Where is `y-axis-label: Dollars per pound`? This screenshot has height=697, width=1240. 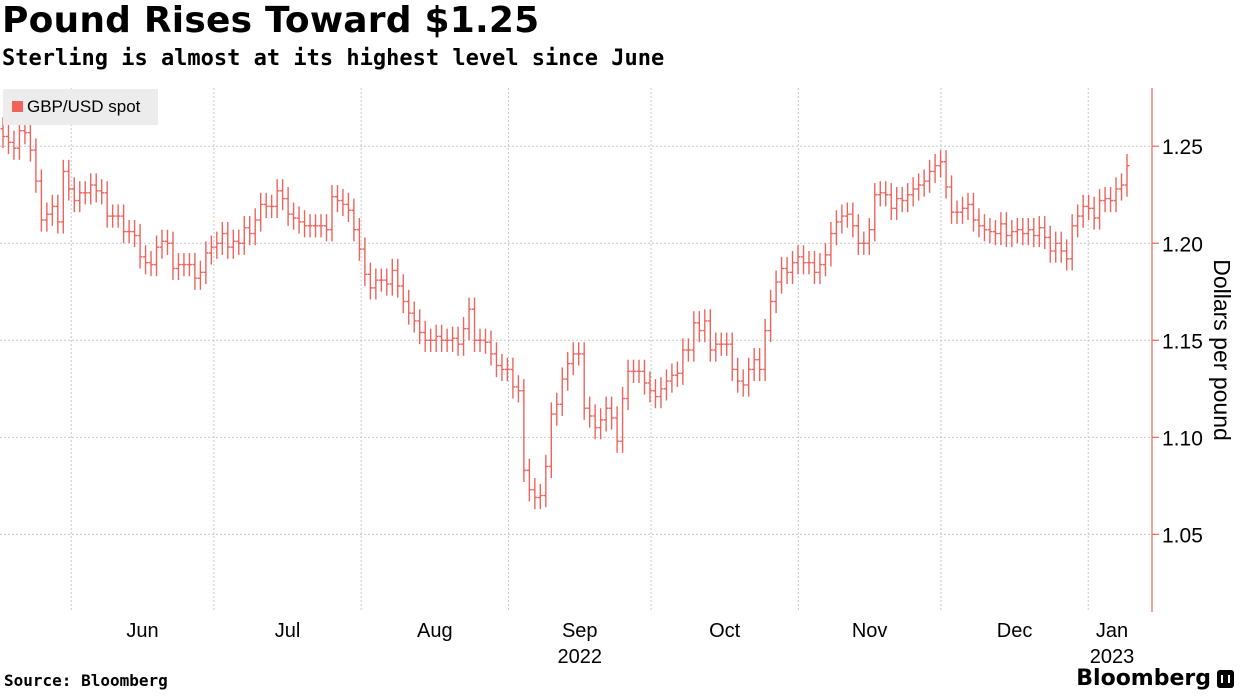
y-axis-label: Dollars per pound is located at coordinates (1222, 350).